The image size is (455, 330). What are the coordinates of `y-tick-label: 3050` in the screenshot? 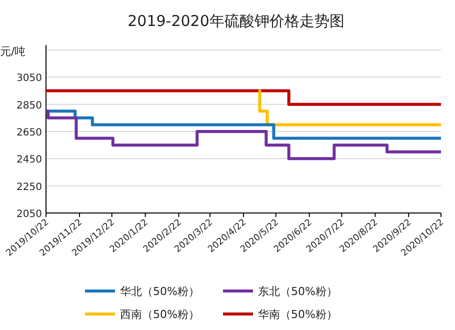 It's located at (29, 78).